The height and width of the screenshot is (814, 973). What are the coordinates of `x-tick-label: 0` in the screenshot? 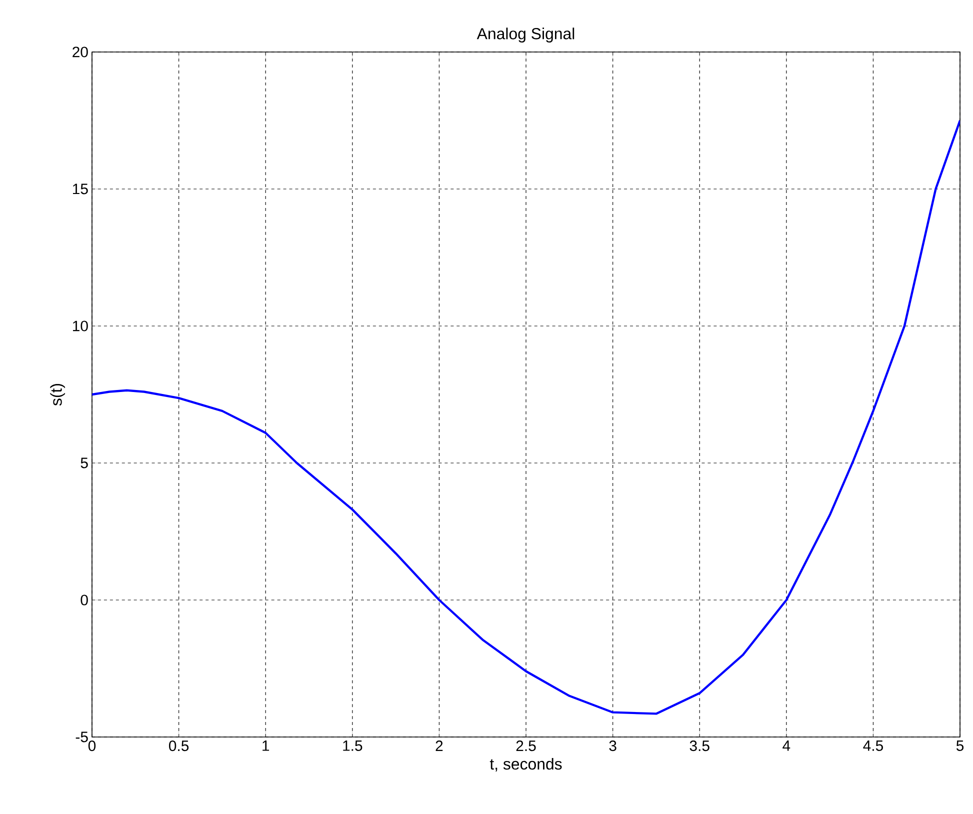 It's located at (92, 746).